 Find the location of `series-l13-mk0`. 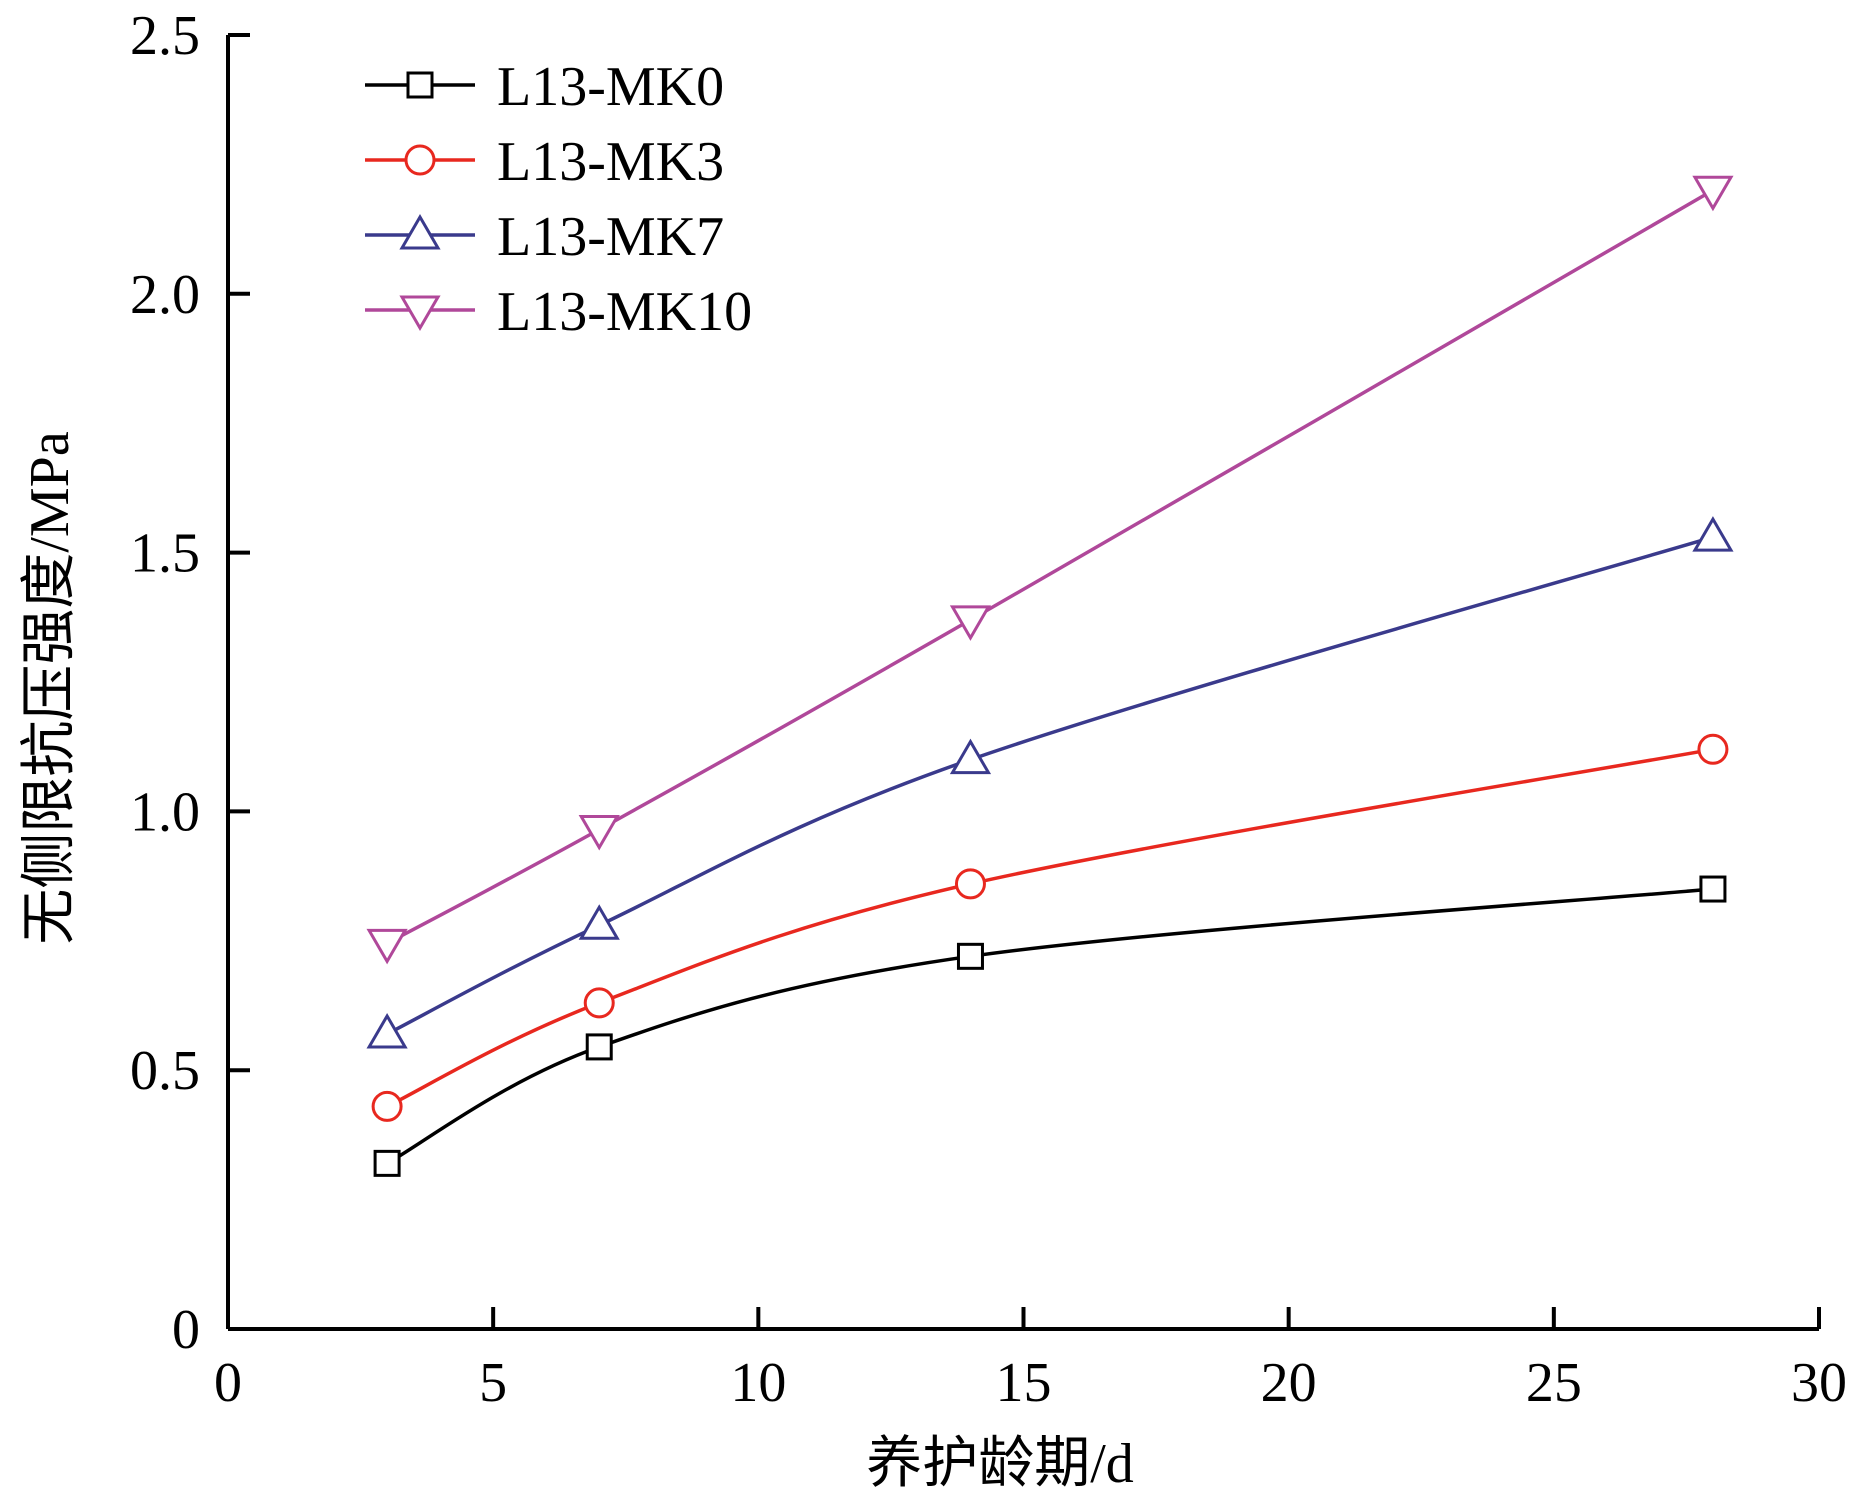

series-l13-mk0 is located at coordinates (1050, 1026).